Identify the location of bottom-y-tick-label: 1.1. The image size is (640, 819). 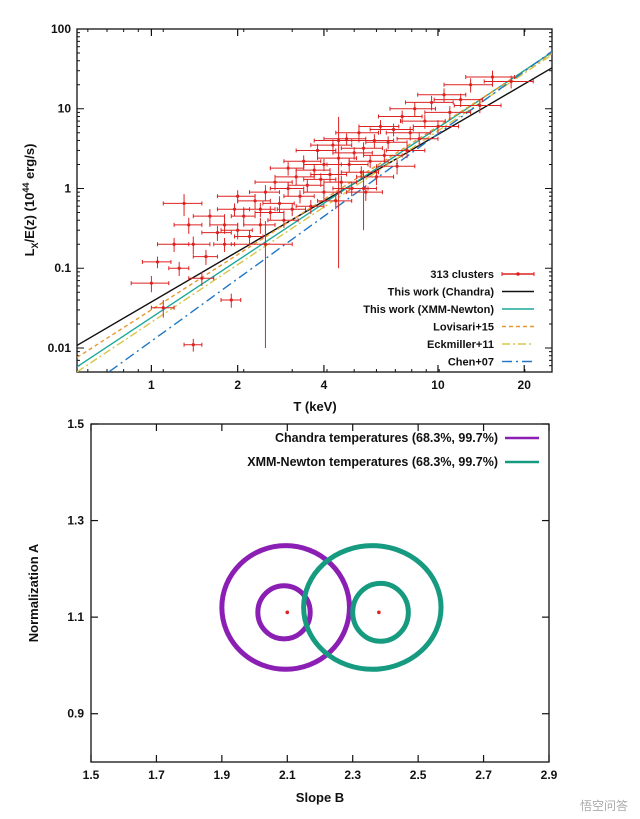
(75, 617).